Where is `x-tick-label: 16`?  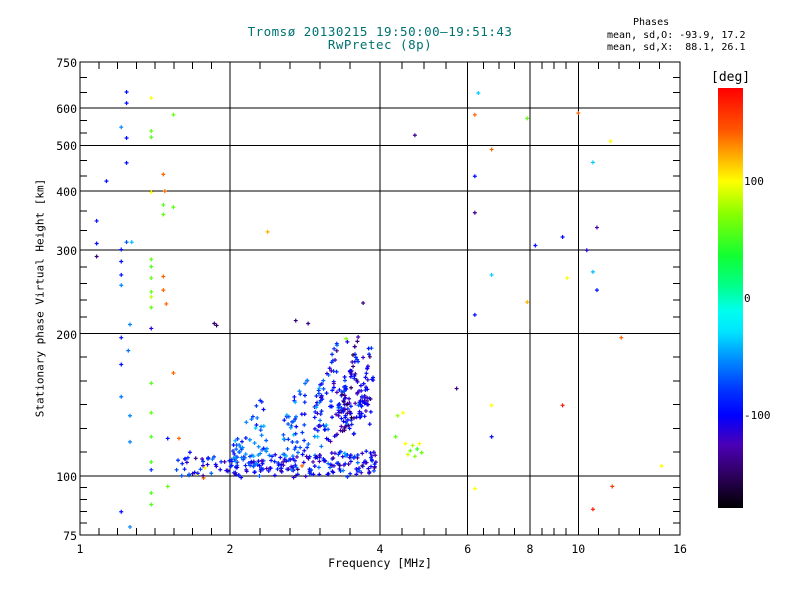
x-tick-label: 16 is located at coordinates (680, 549).